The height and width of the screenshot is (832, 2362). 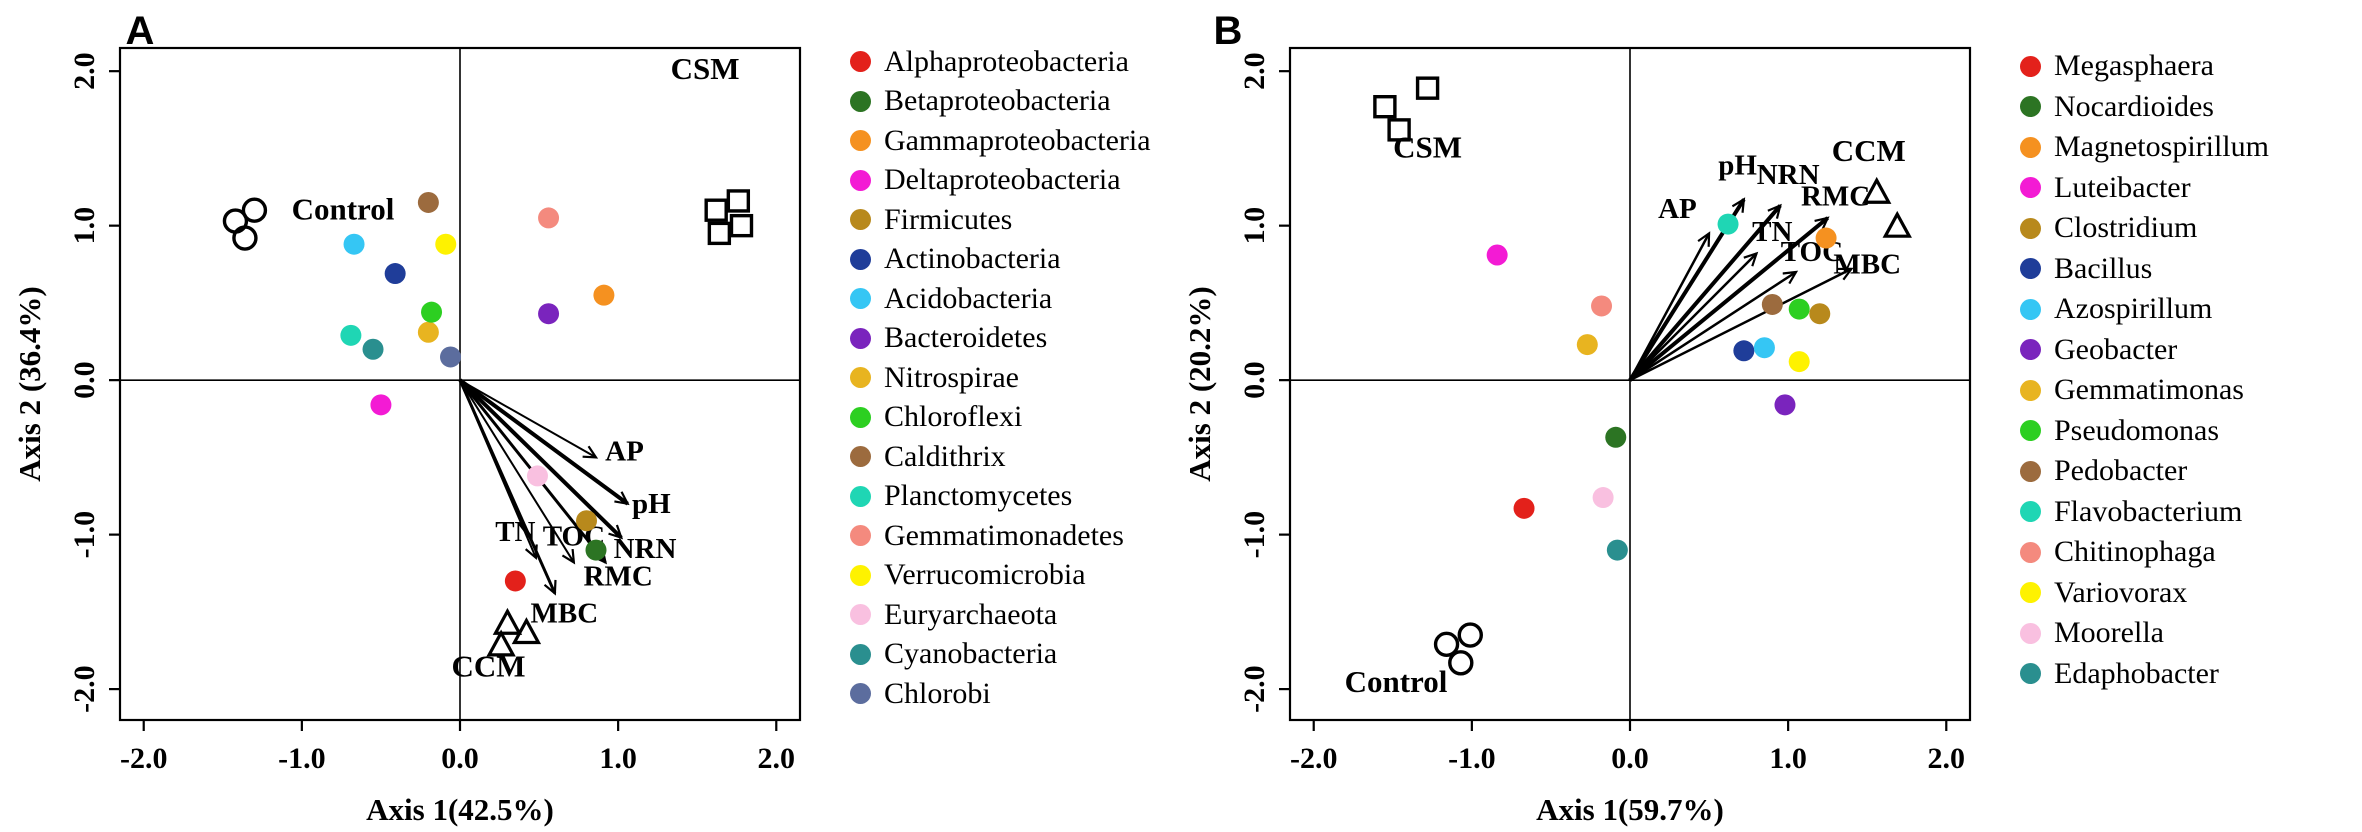 What do you see at coordinates (84, 71) in the screenshot?
I see `y-tick-label: 2.0` at bounding box center [84, 71].